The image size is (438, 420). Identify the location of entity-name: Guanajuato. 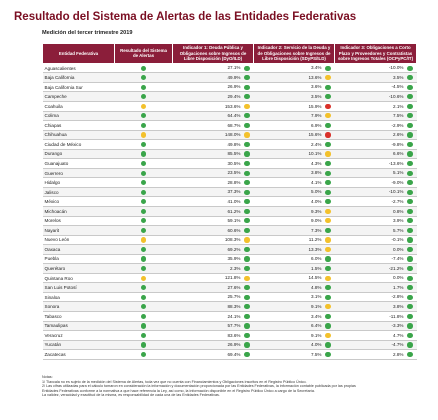
(78, 163).